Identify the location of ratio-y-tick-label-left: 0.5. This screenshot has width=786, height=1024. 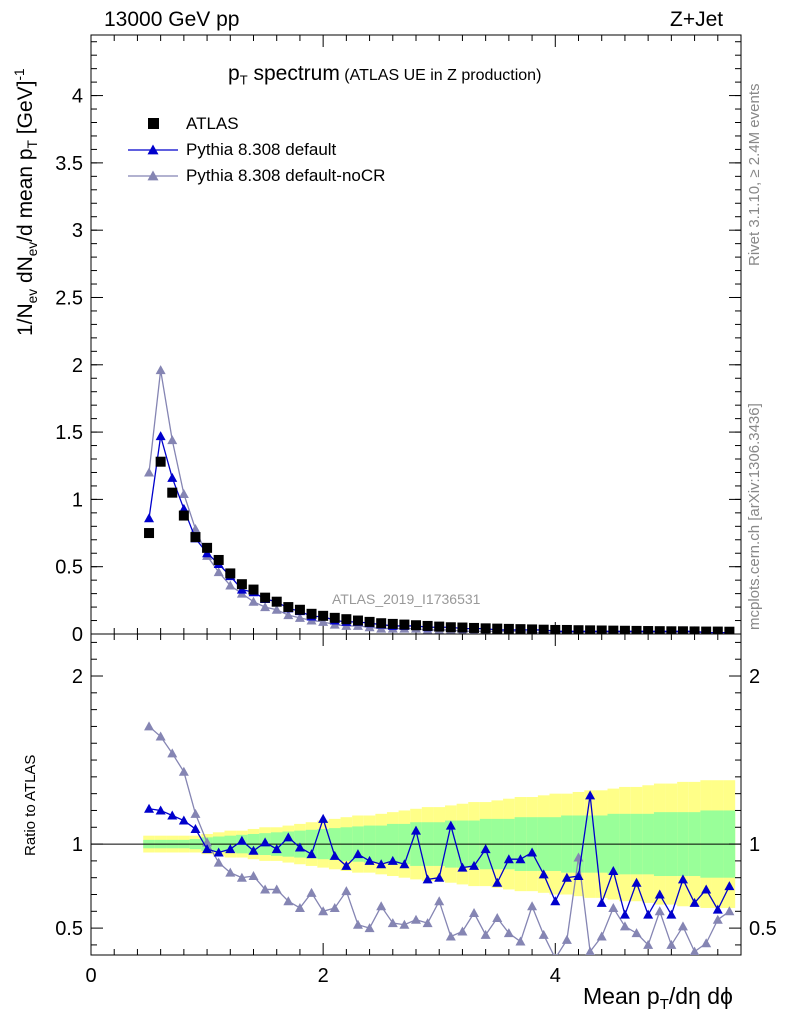
(69, 929).